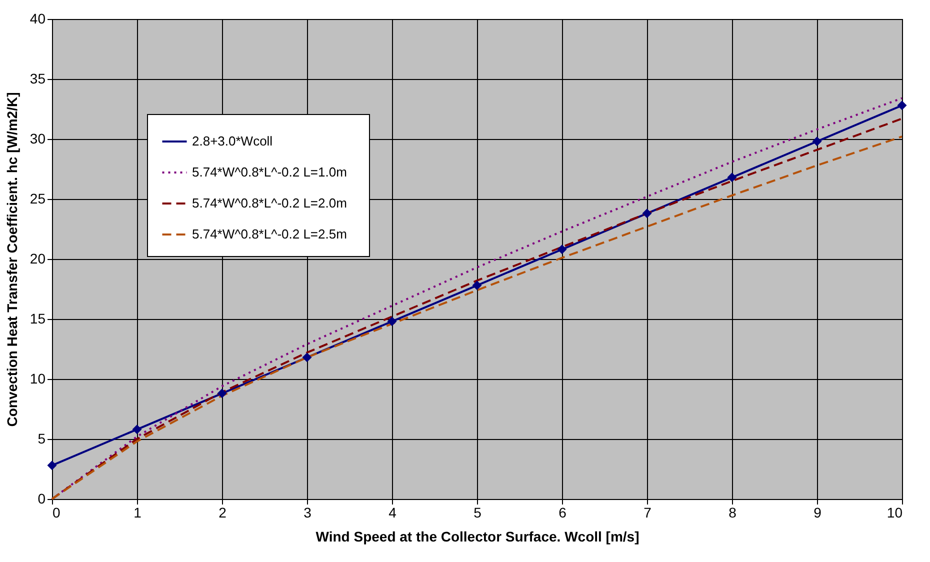  I want to click on y-tick-label: 15, so click(38, 318).